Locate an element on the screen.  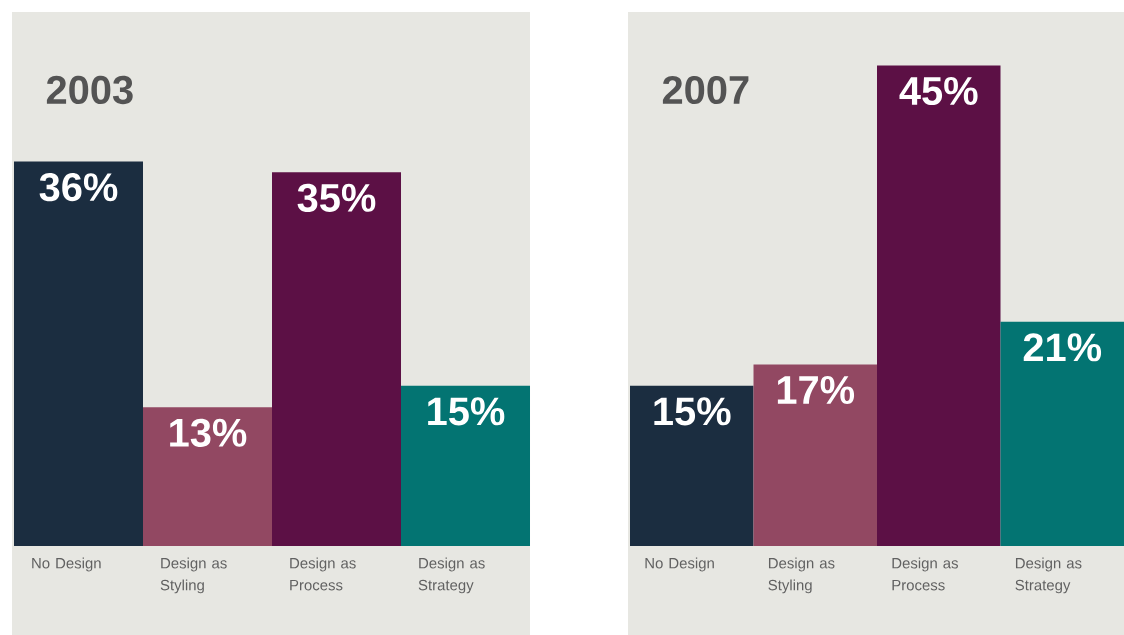
data-label: 36% is located at coordinates (78, 187).